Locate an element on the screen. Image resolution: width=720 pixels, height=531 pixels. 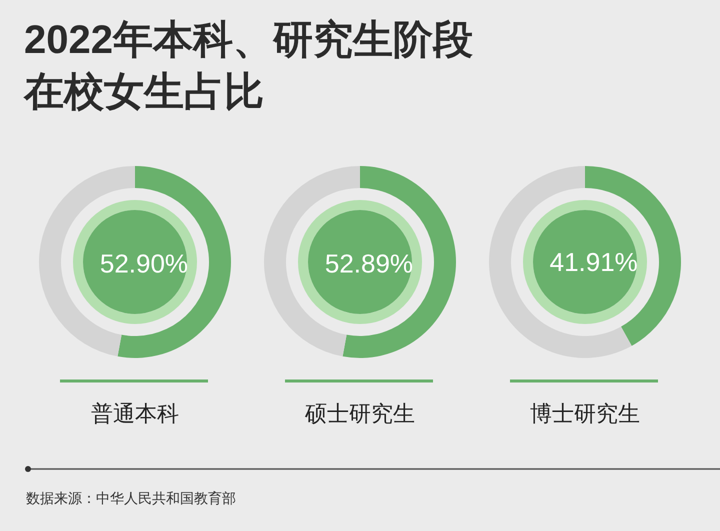
text: 博士研究生 is located at coordinates (585, 413).